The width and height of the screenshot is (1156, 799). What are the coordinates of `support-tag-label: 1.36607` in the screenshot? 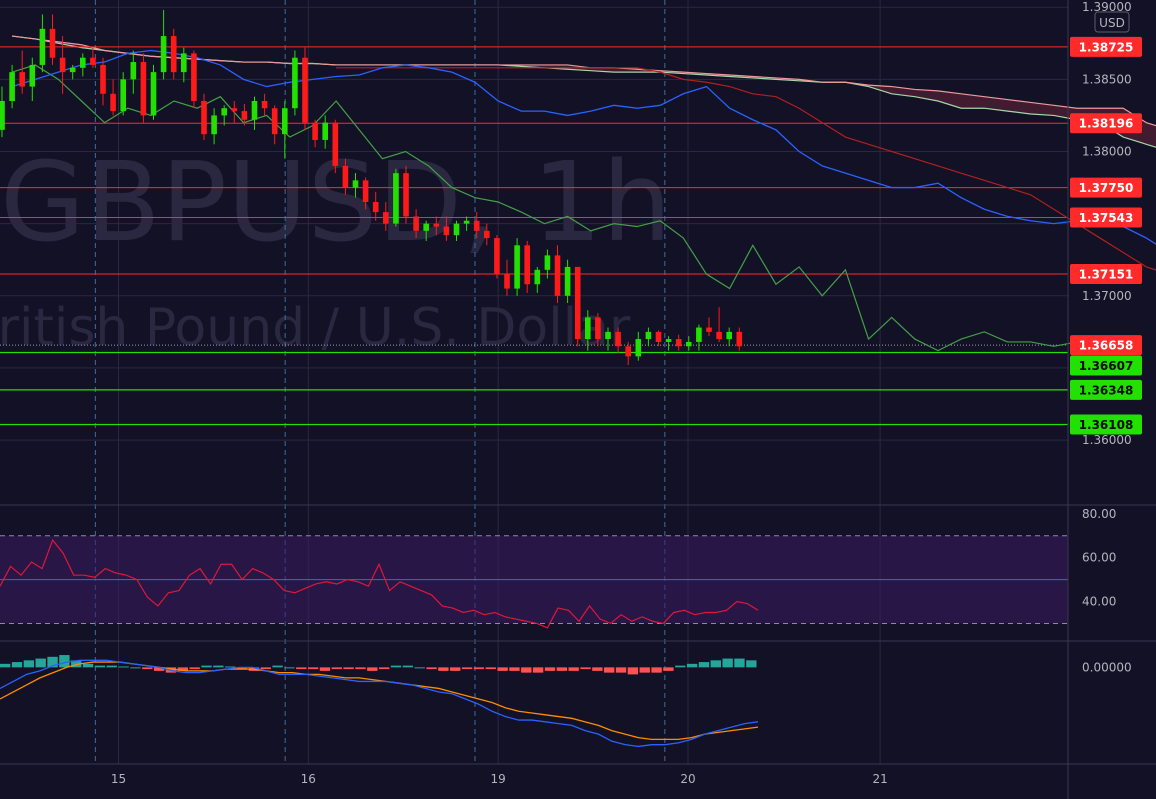 It's located at (1106, 366).